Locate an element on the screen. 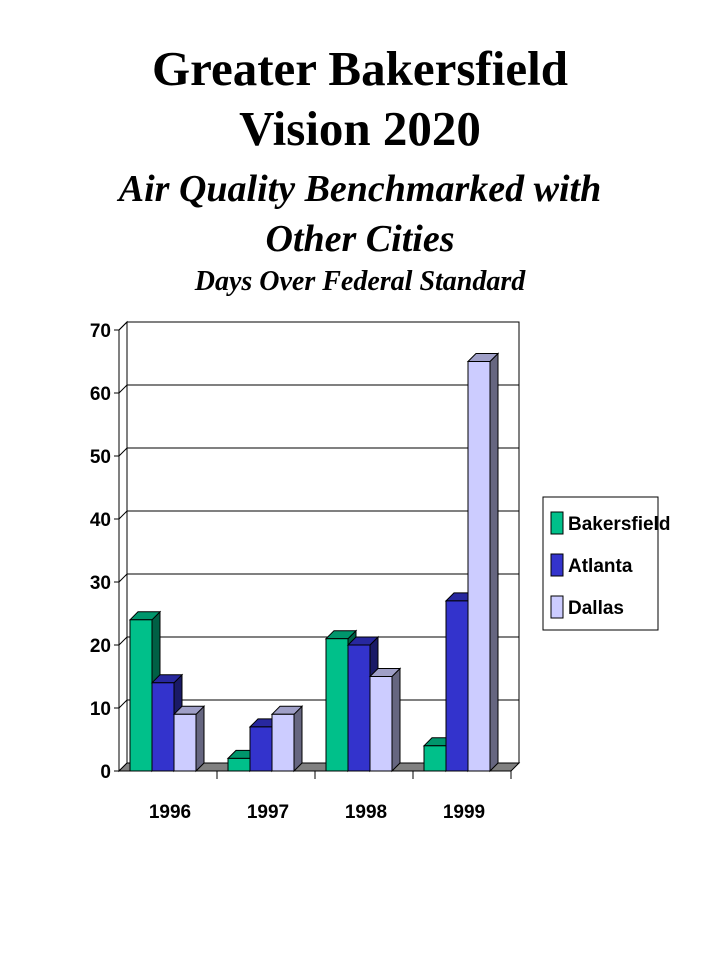 The width and height of the screenshot is (720, 960). x-tick-label: 1999 is located at coordinates (464, 812).